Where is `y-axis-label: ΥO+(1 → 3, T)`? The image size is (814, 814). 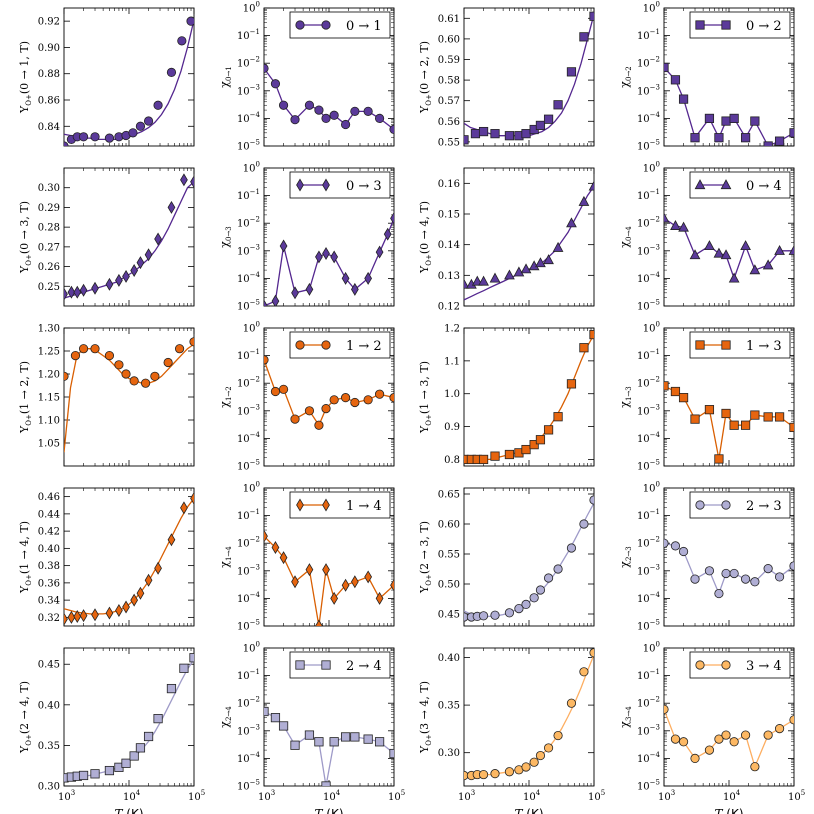 y-axis-label: ΥO+(1 → 3, T) is located at coordinates (425, 397).